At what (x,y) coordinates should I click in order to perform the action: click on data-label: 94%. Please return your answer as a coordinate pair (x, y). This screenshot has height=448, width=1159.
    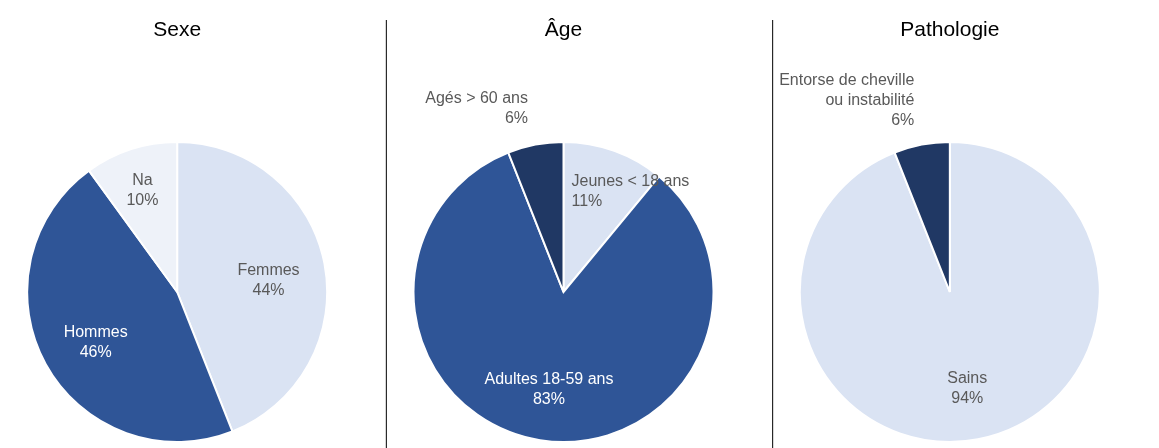
    Looking at the image, I should click on (967, 398).